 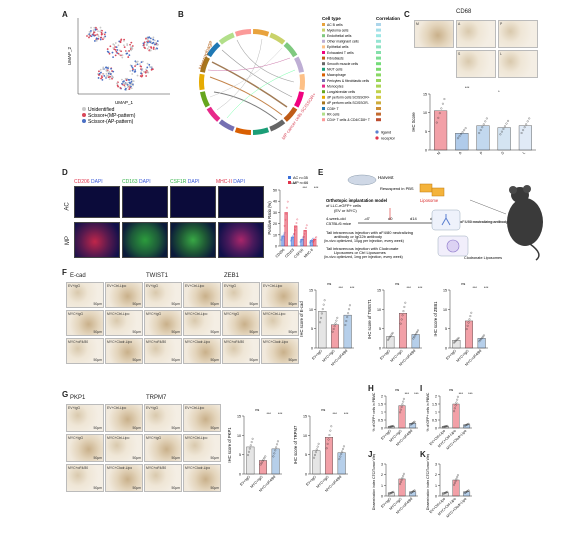 I want to click on if-tile-ac-cd163, so click(x=145, y=202).